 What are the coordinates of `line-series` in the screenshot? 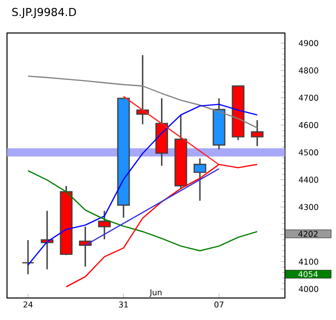 It's located at (142, 102).